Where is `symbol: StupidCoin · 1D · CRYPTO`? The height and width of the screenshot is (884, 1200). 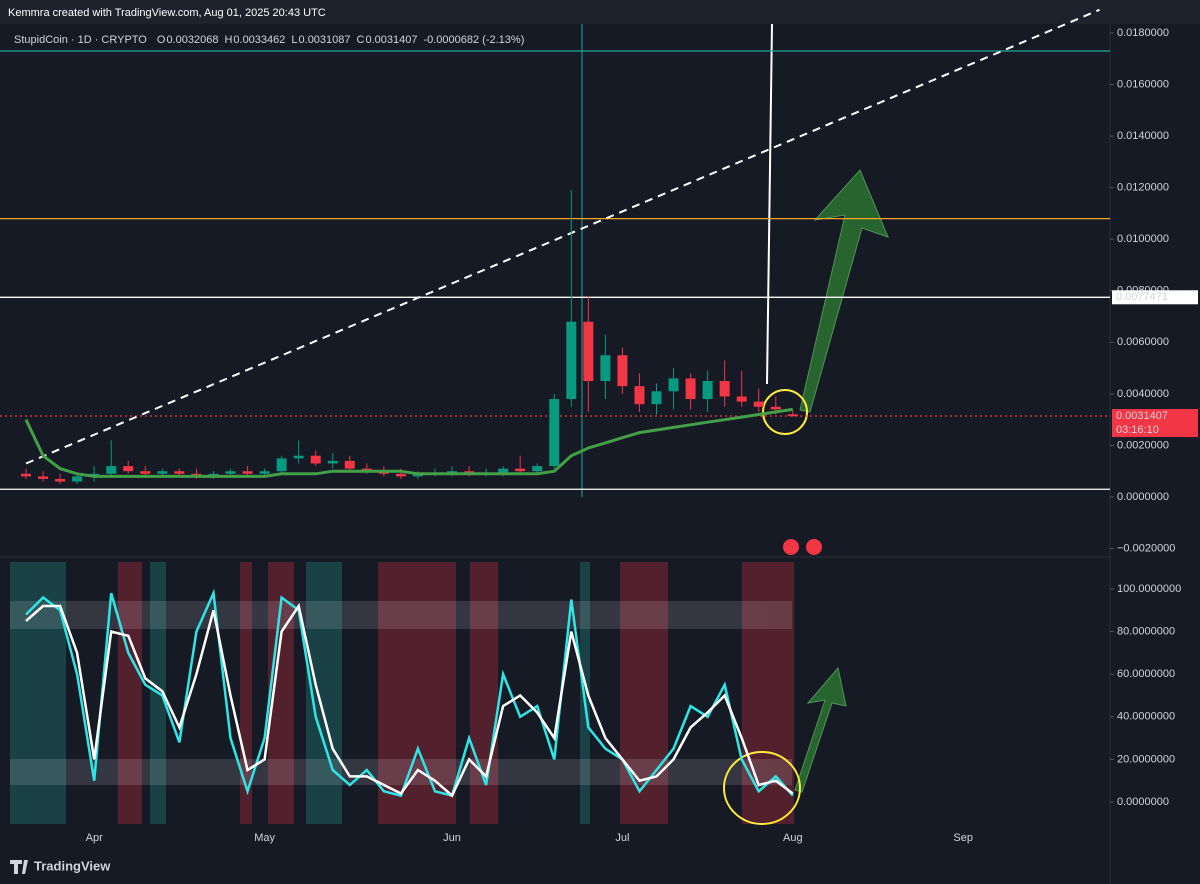 symbol: StupidCoin · 1D · CRYPTO is located at coordinates (80, 40).